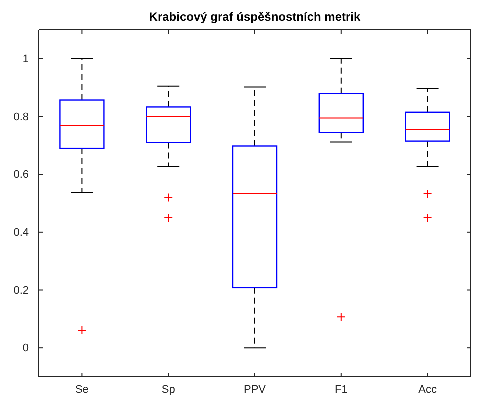  What do you see at coordinates (341, 390) in the screenshot?
I see `x-tick-label: F1` at bounding box center [341, 390].